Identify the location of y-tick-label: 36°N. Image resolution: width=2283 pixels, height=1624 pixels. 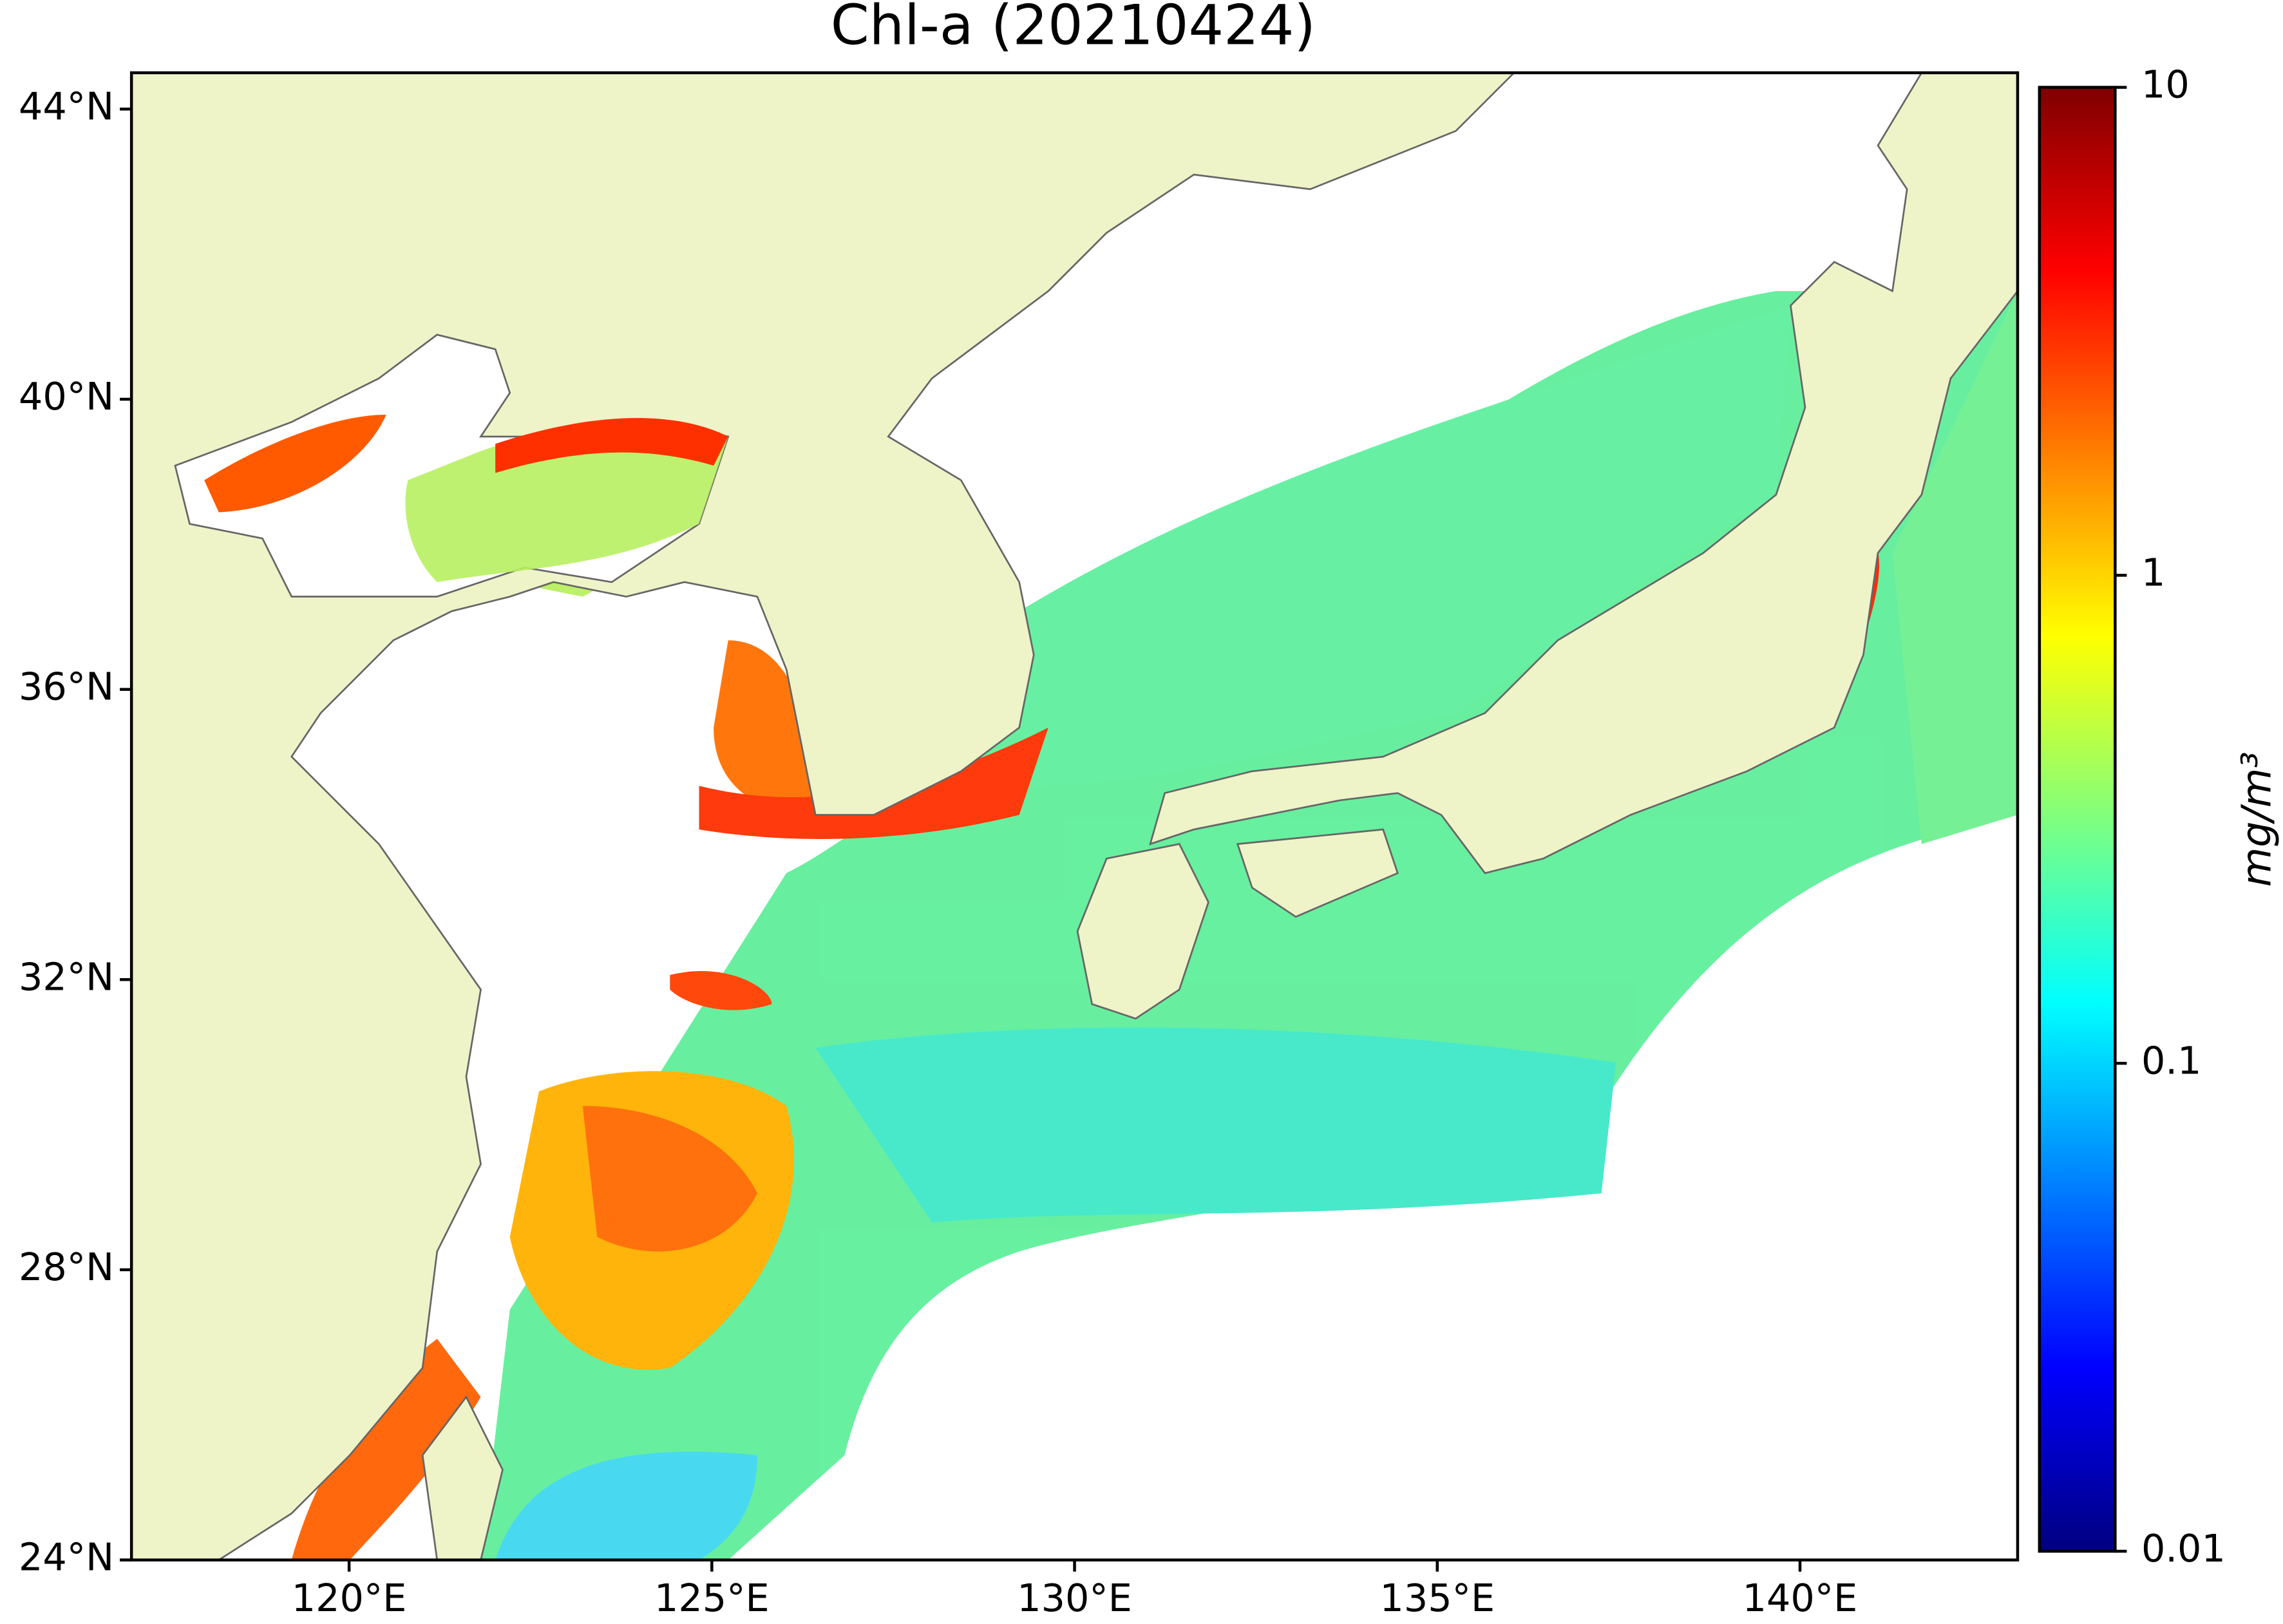
(66, 687).